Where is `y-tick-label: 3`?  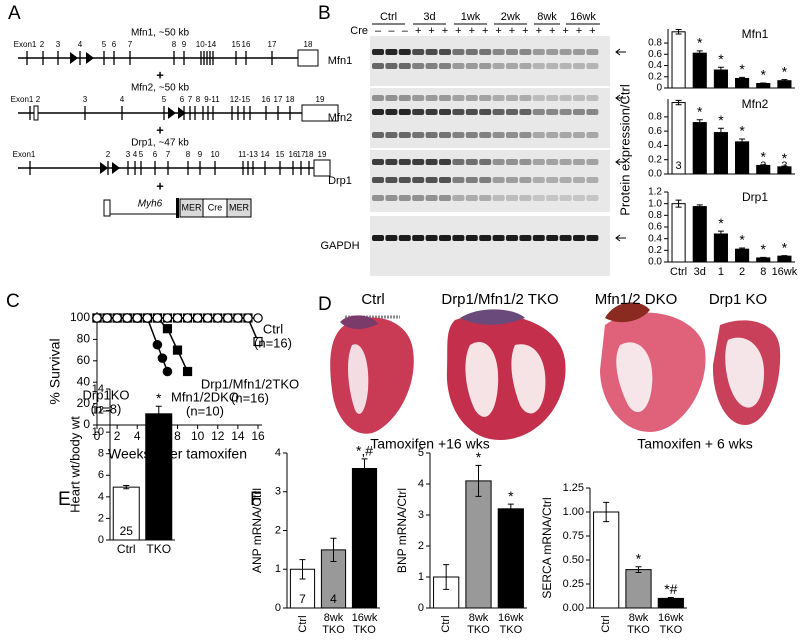
y-tick-label: 3 is located at coordinates (278, 492).